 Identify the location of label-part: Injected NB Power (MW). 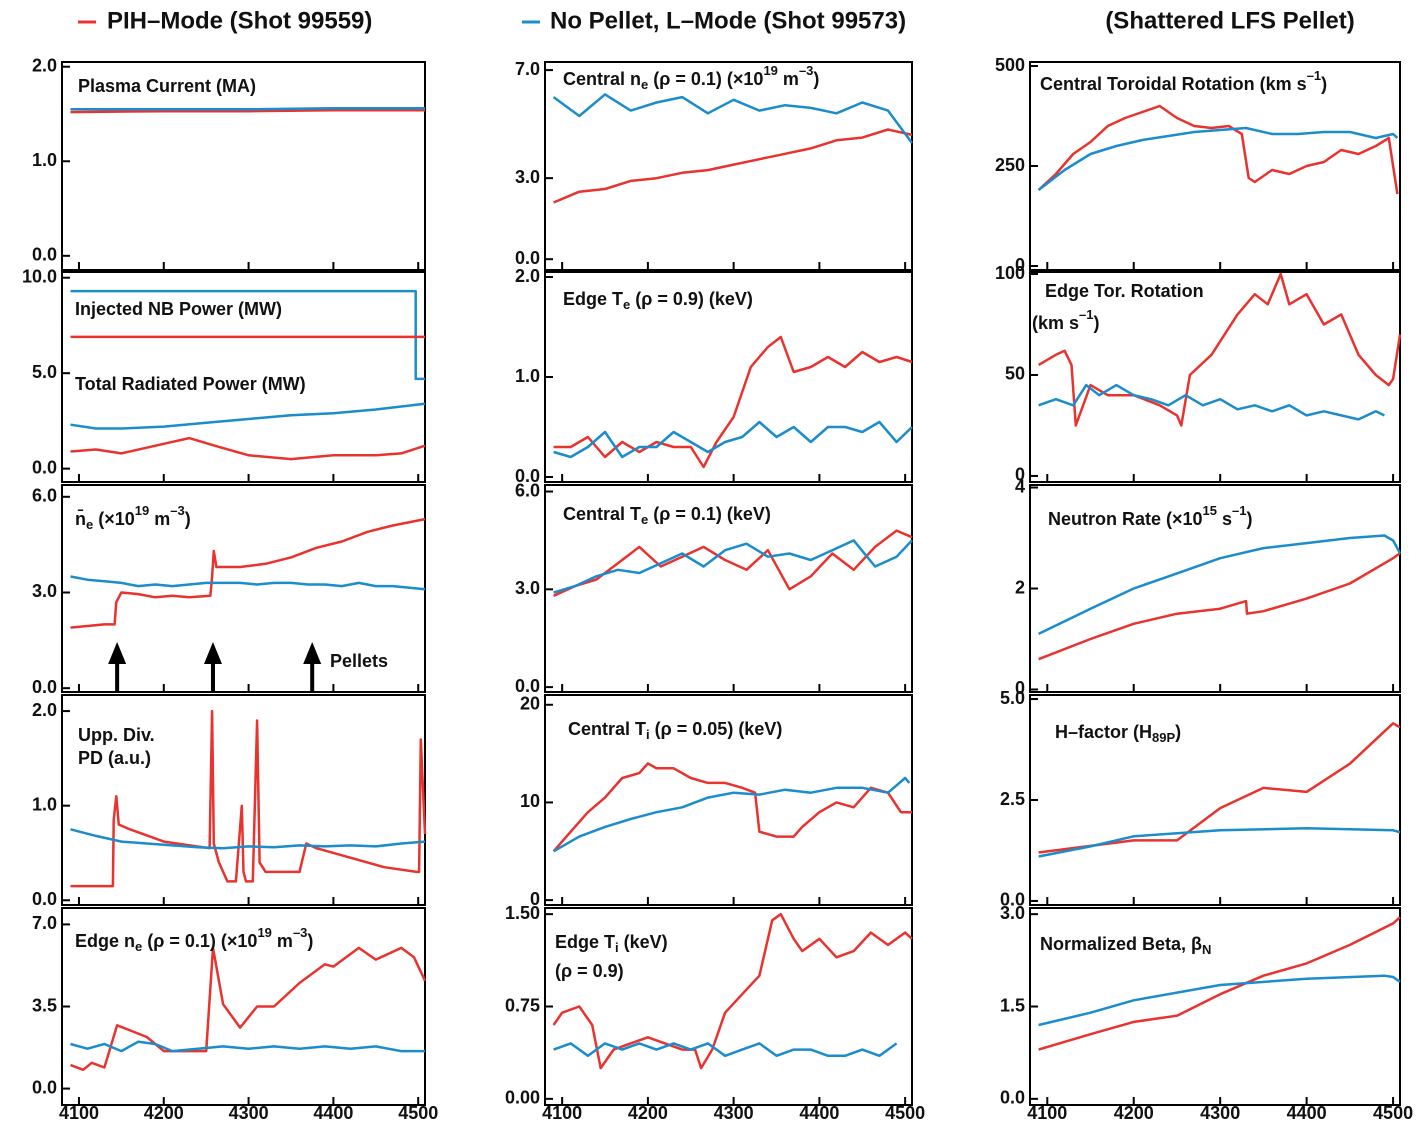
(178, 309).